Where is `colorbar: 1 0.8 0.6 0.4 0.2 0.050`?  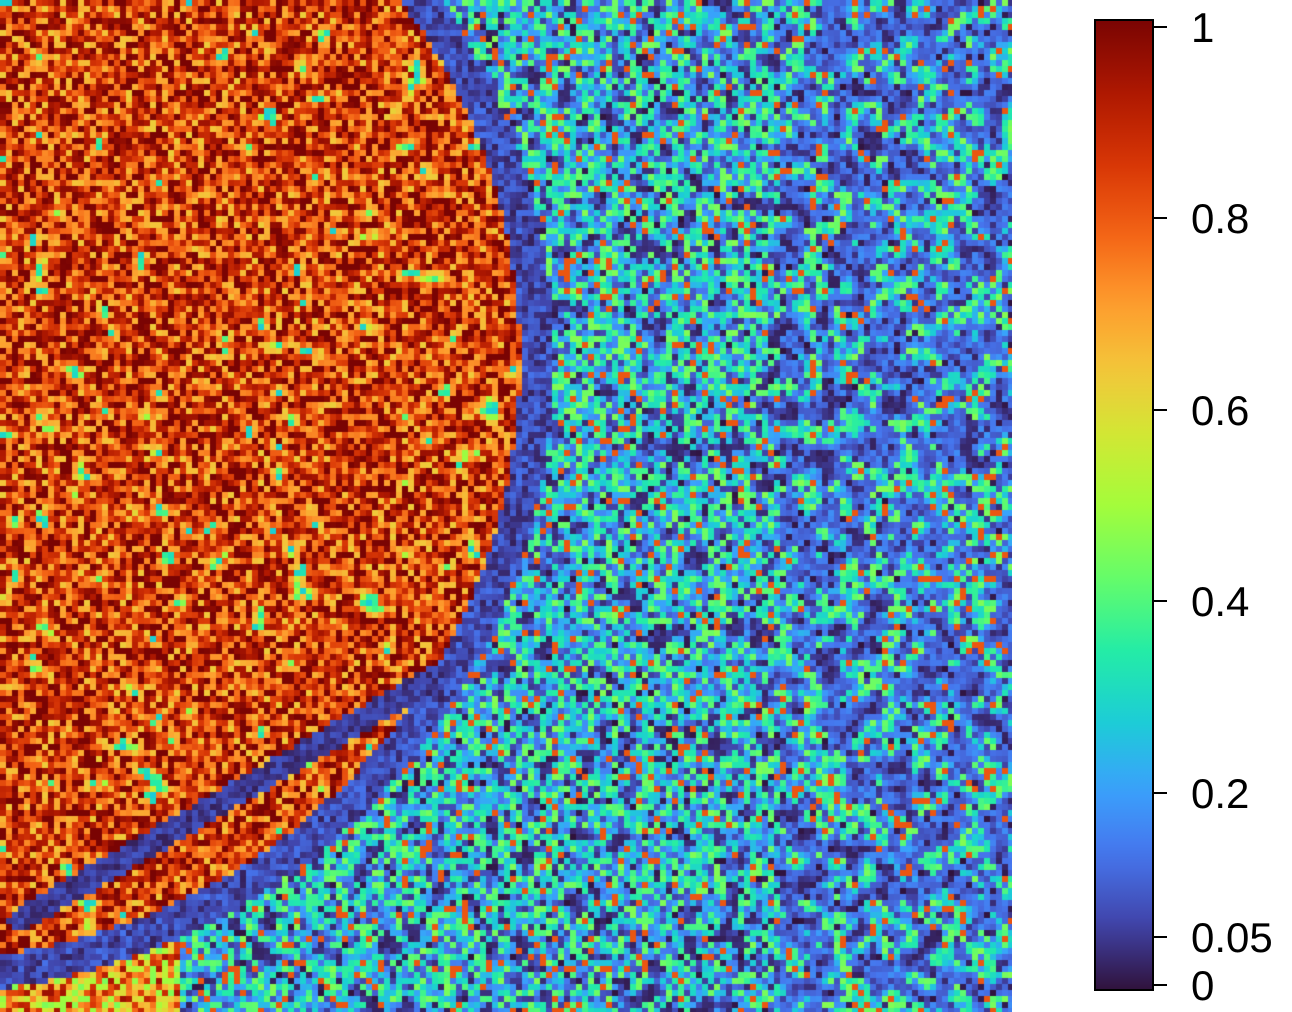 colorbar: 1 0.8 0.6 0.4 0.2 0.050 is located at coordinates (1183, 506).